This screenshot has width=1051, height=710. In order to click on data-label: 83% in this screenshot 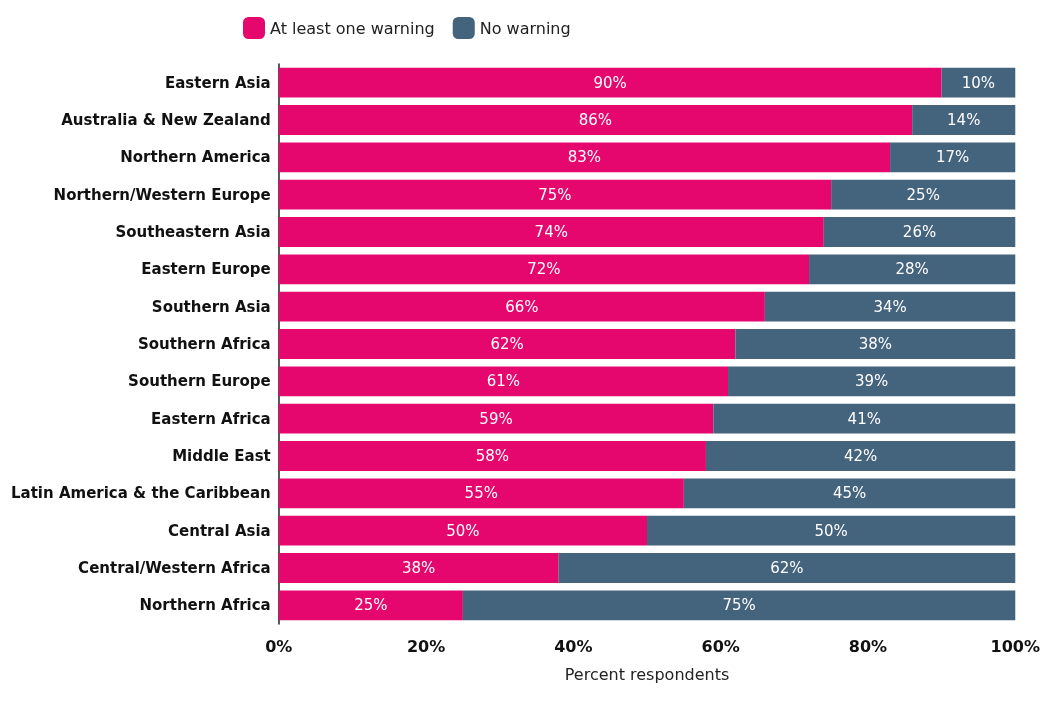, I will do `click(584, 157)`.